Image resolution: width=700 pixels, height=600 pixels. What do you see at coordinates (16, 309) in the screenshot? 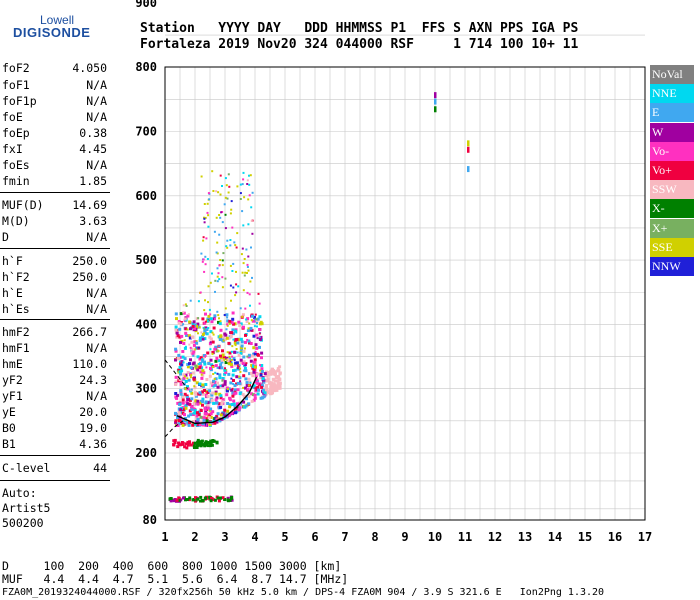
I see `param-name: h`Es` at bounding box center [16, 309].